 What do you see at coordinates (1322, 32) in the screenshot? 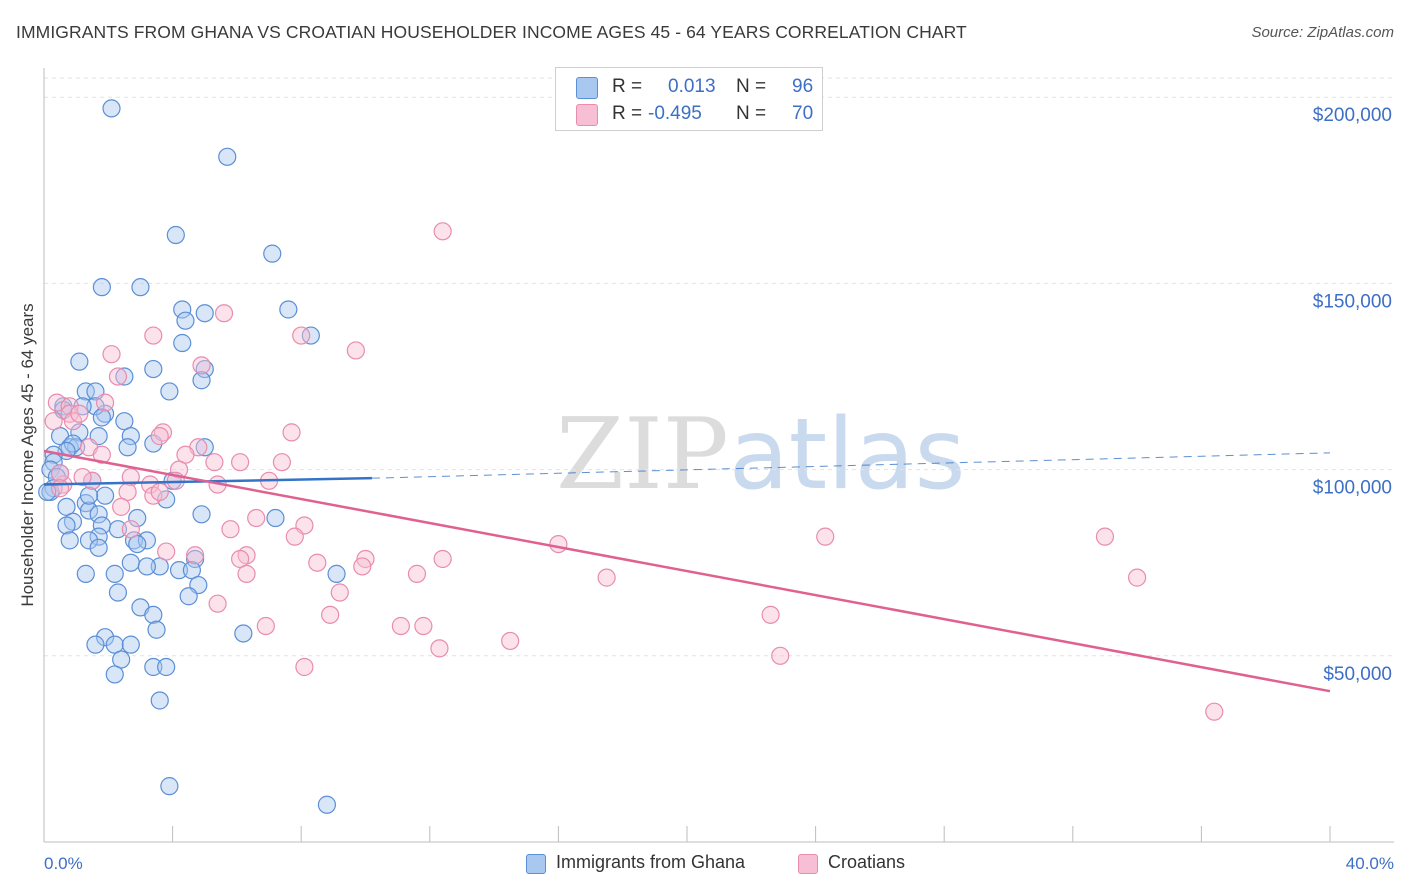
I see `source-note: Source: ZipAtlas.com` at bounding box center [1322, 32].